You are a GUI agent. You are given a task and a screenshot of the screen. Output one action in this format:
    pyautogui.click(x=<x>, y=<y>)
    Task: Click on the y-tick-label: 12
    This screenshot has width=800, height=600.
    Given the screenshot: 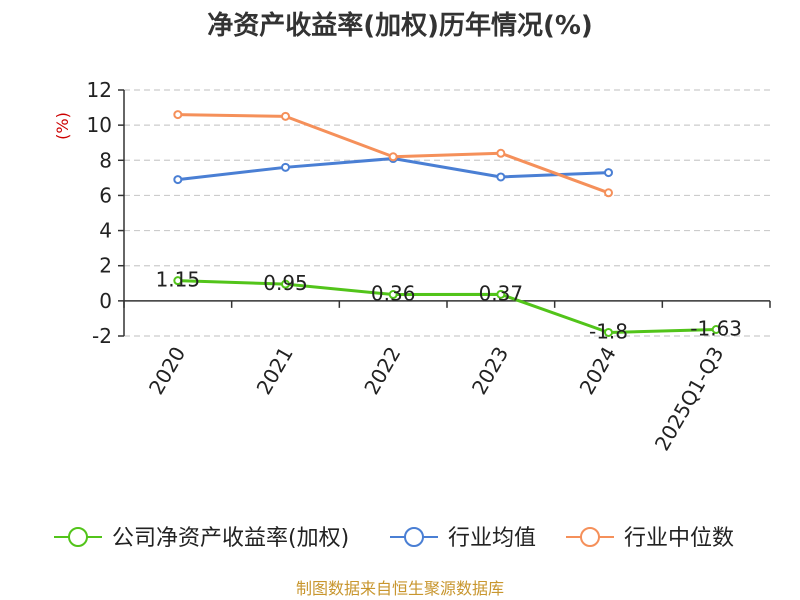 What is the action you would take?
    pyautogui.click(x=99, y=90)
    